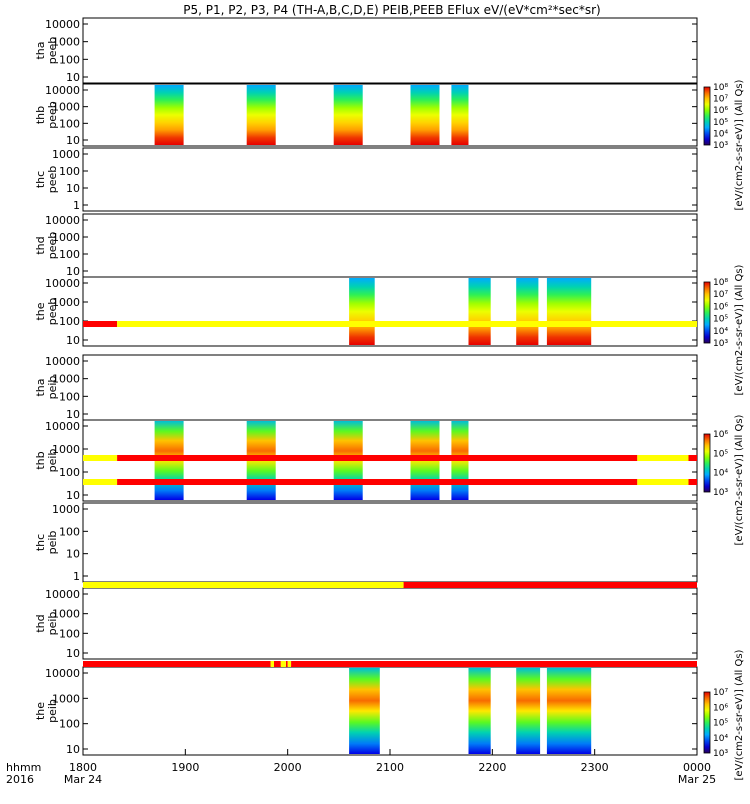 This screenshot has width=750, height=804. Describe the element at coordinates (76, 205) in the screenshot. I see `y-tick-label: 1` at that location.